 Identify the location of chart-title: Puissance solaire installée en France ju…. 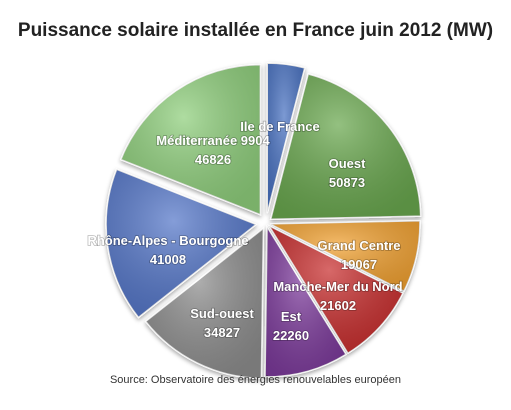
(255, 30).